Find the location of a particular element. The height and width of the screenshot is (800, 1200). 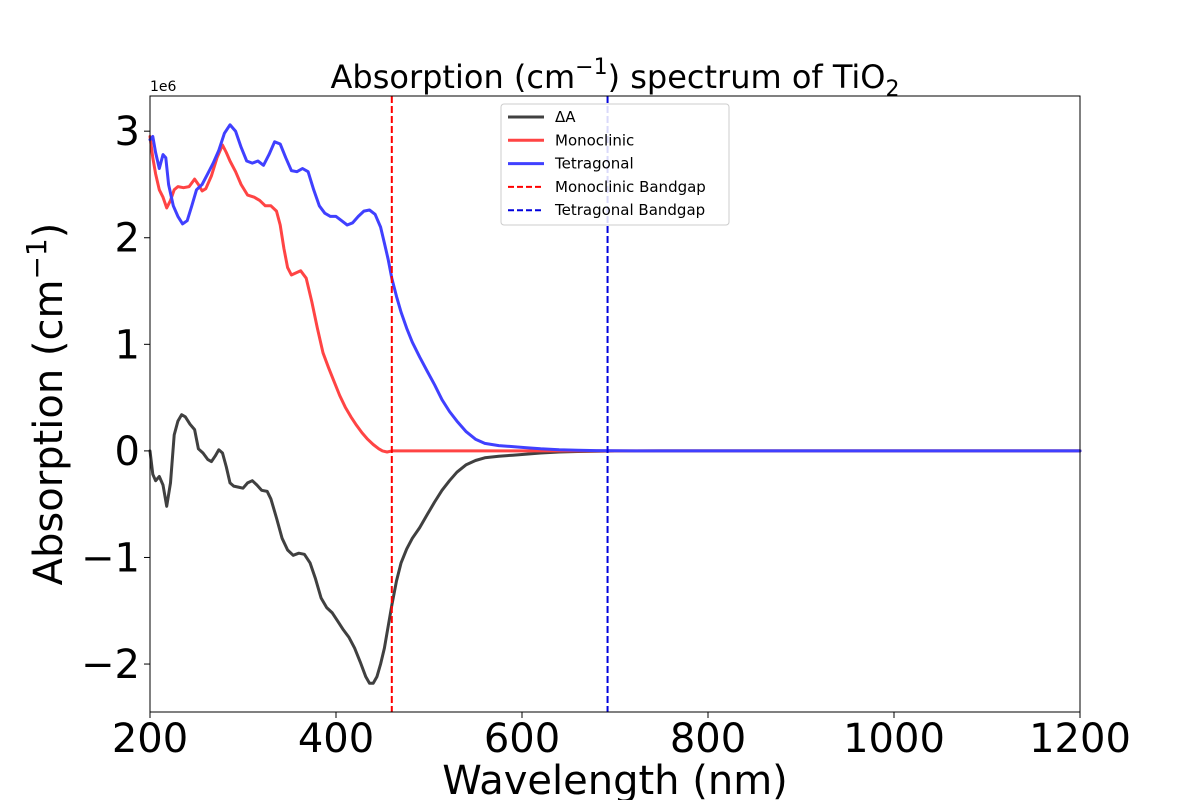

x-axis-ticks: 200 400 600 800 1000 1200 is located at coordinates (621, 737).